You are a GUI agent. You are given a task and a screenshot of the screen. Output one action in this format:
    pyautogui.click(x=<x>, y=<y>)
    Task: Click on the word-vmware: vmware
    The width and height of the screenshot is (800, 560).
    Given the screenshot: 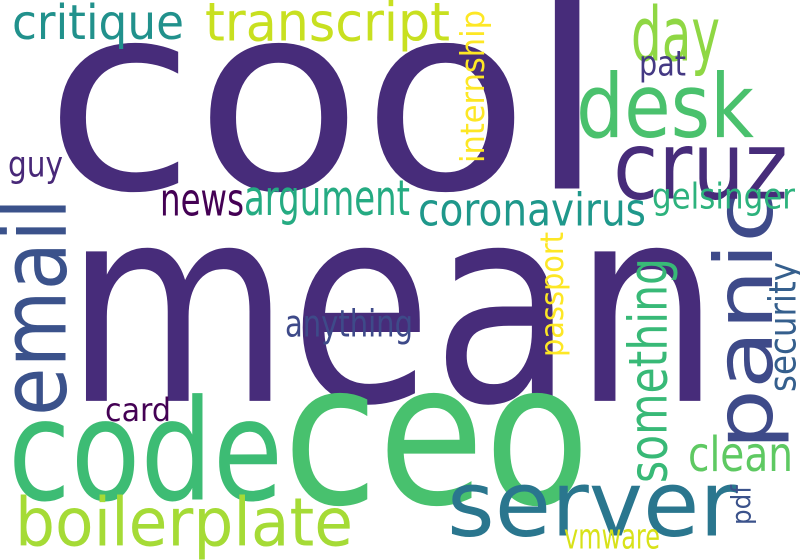 What is the action you would take?
    pyautogui.click(x=612, y=537)
    